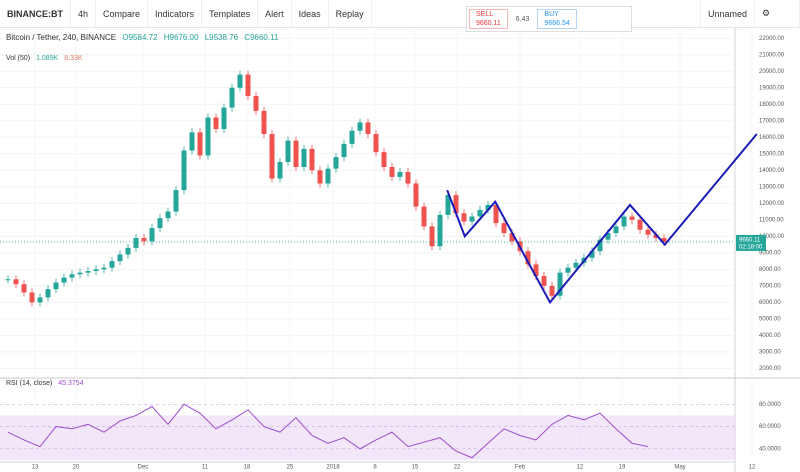  What do you see at coordinates (751, 248) in the screenshot?
I see `countdown-label: 02:18:00` at bounding box center [751, 248].